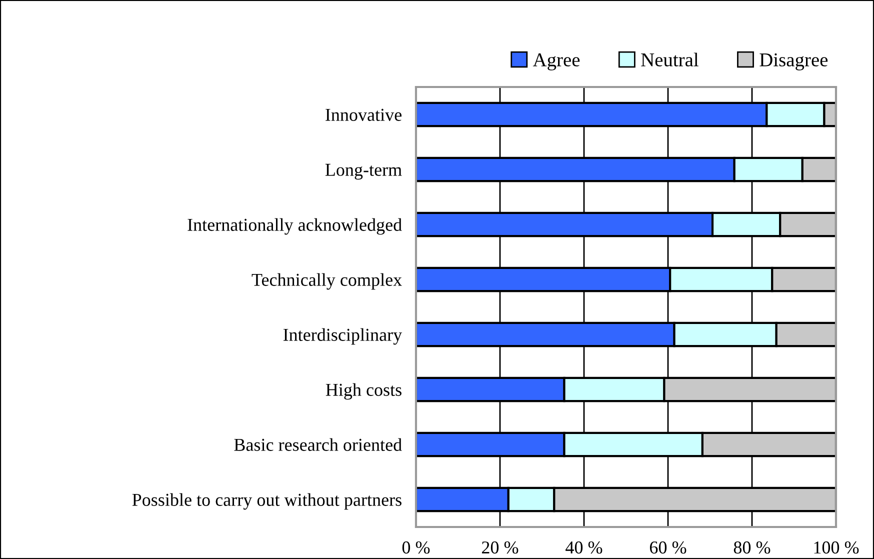 Image resolution: width=874 pixels, height=559 pixels. I want to click on x-tick-label: 100 %, so click(836, 547).